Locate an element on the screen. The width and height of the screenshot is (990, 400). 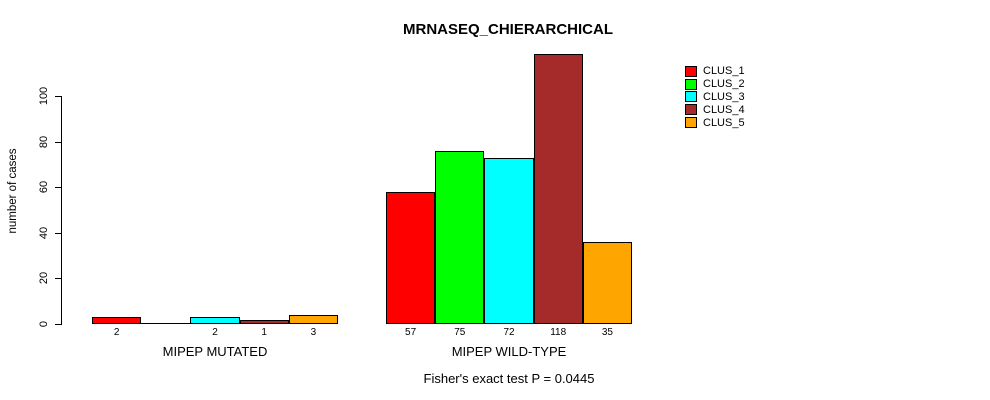
legend-row-clus_3: CLUS_3 is located at coordinates (715, 97).